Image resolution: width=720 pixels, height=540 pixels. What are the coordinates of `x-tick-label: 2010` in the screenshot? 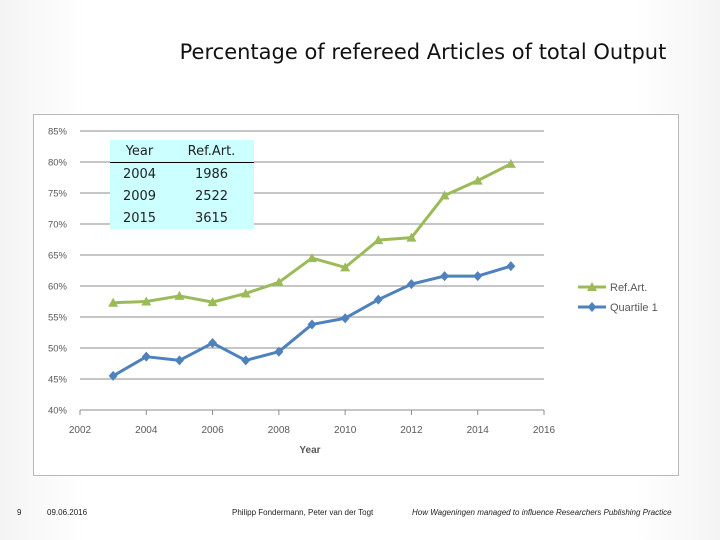 It's located at (345, 430).